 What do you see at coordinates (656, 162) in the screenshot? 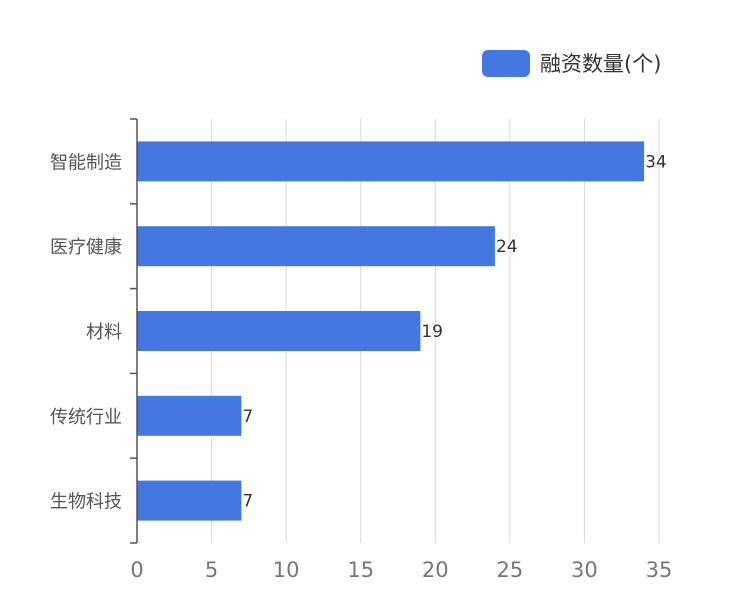
I see `data-label: 34` at bounding box center [656, 162].